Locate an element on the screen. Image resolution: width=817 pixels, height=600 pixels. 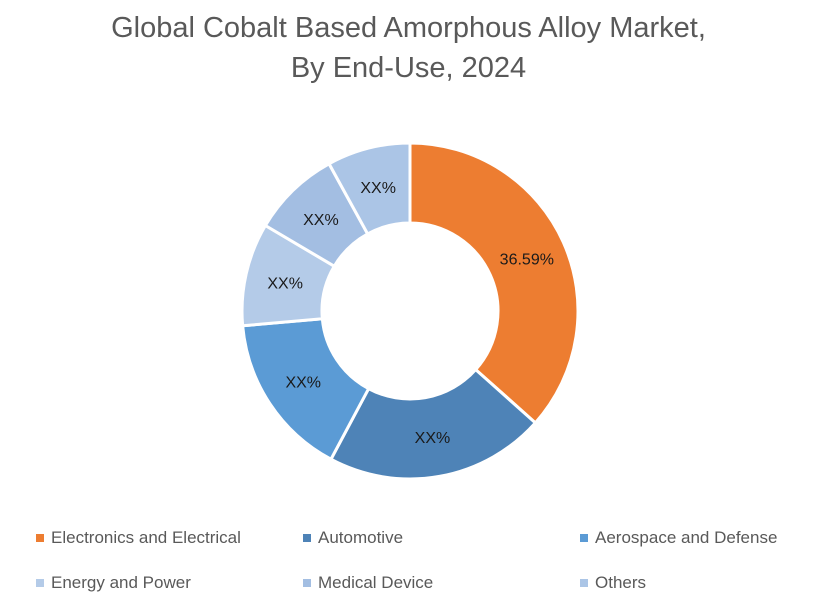
chart-subtitle: By End-Use, 2024 is located at coordinates (408, 68).